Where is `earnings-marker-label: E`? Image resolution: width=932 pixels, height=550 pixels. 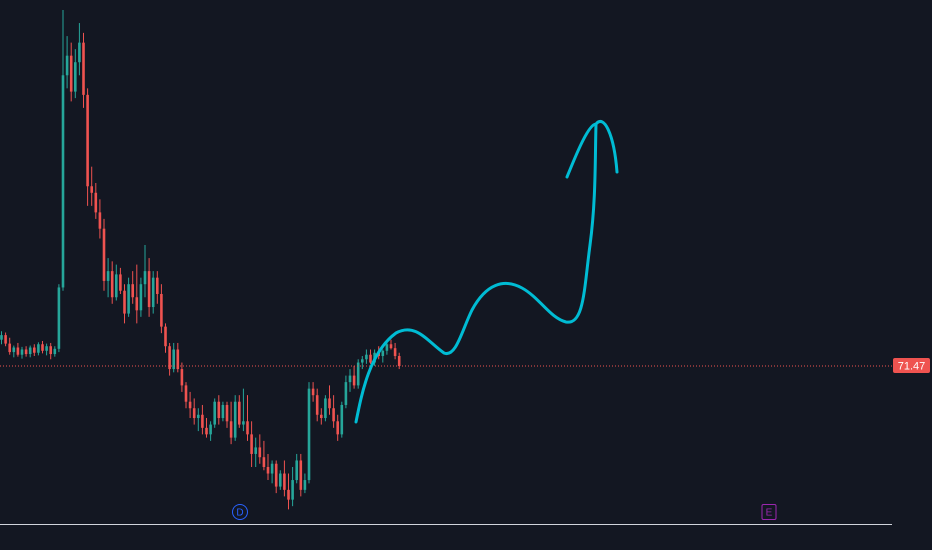
earnings-marker-label: E is located at coordinates (769, 513).